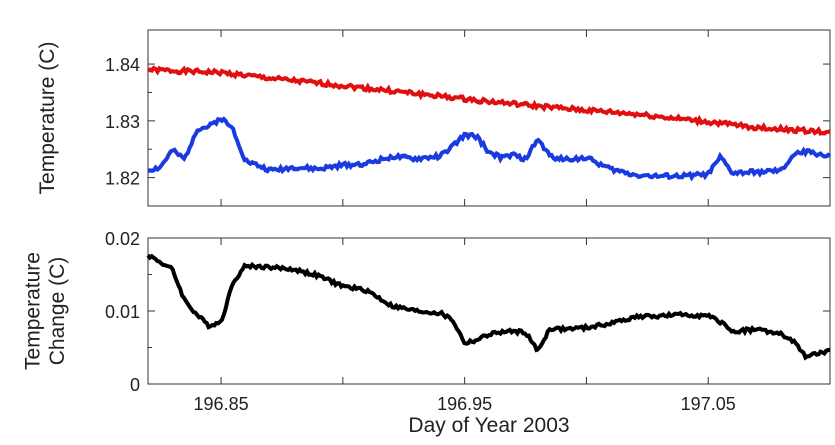 This screenshot has width=835, height=445. What do you see at coordinates (122, 312) in the screenshot?
I see `y-tick-label: 0.01` at bounding box center [122, 312].